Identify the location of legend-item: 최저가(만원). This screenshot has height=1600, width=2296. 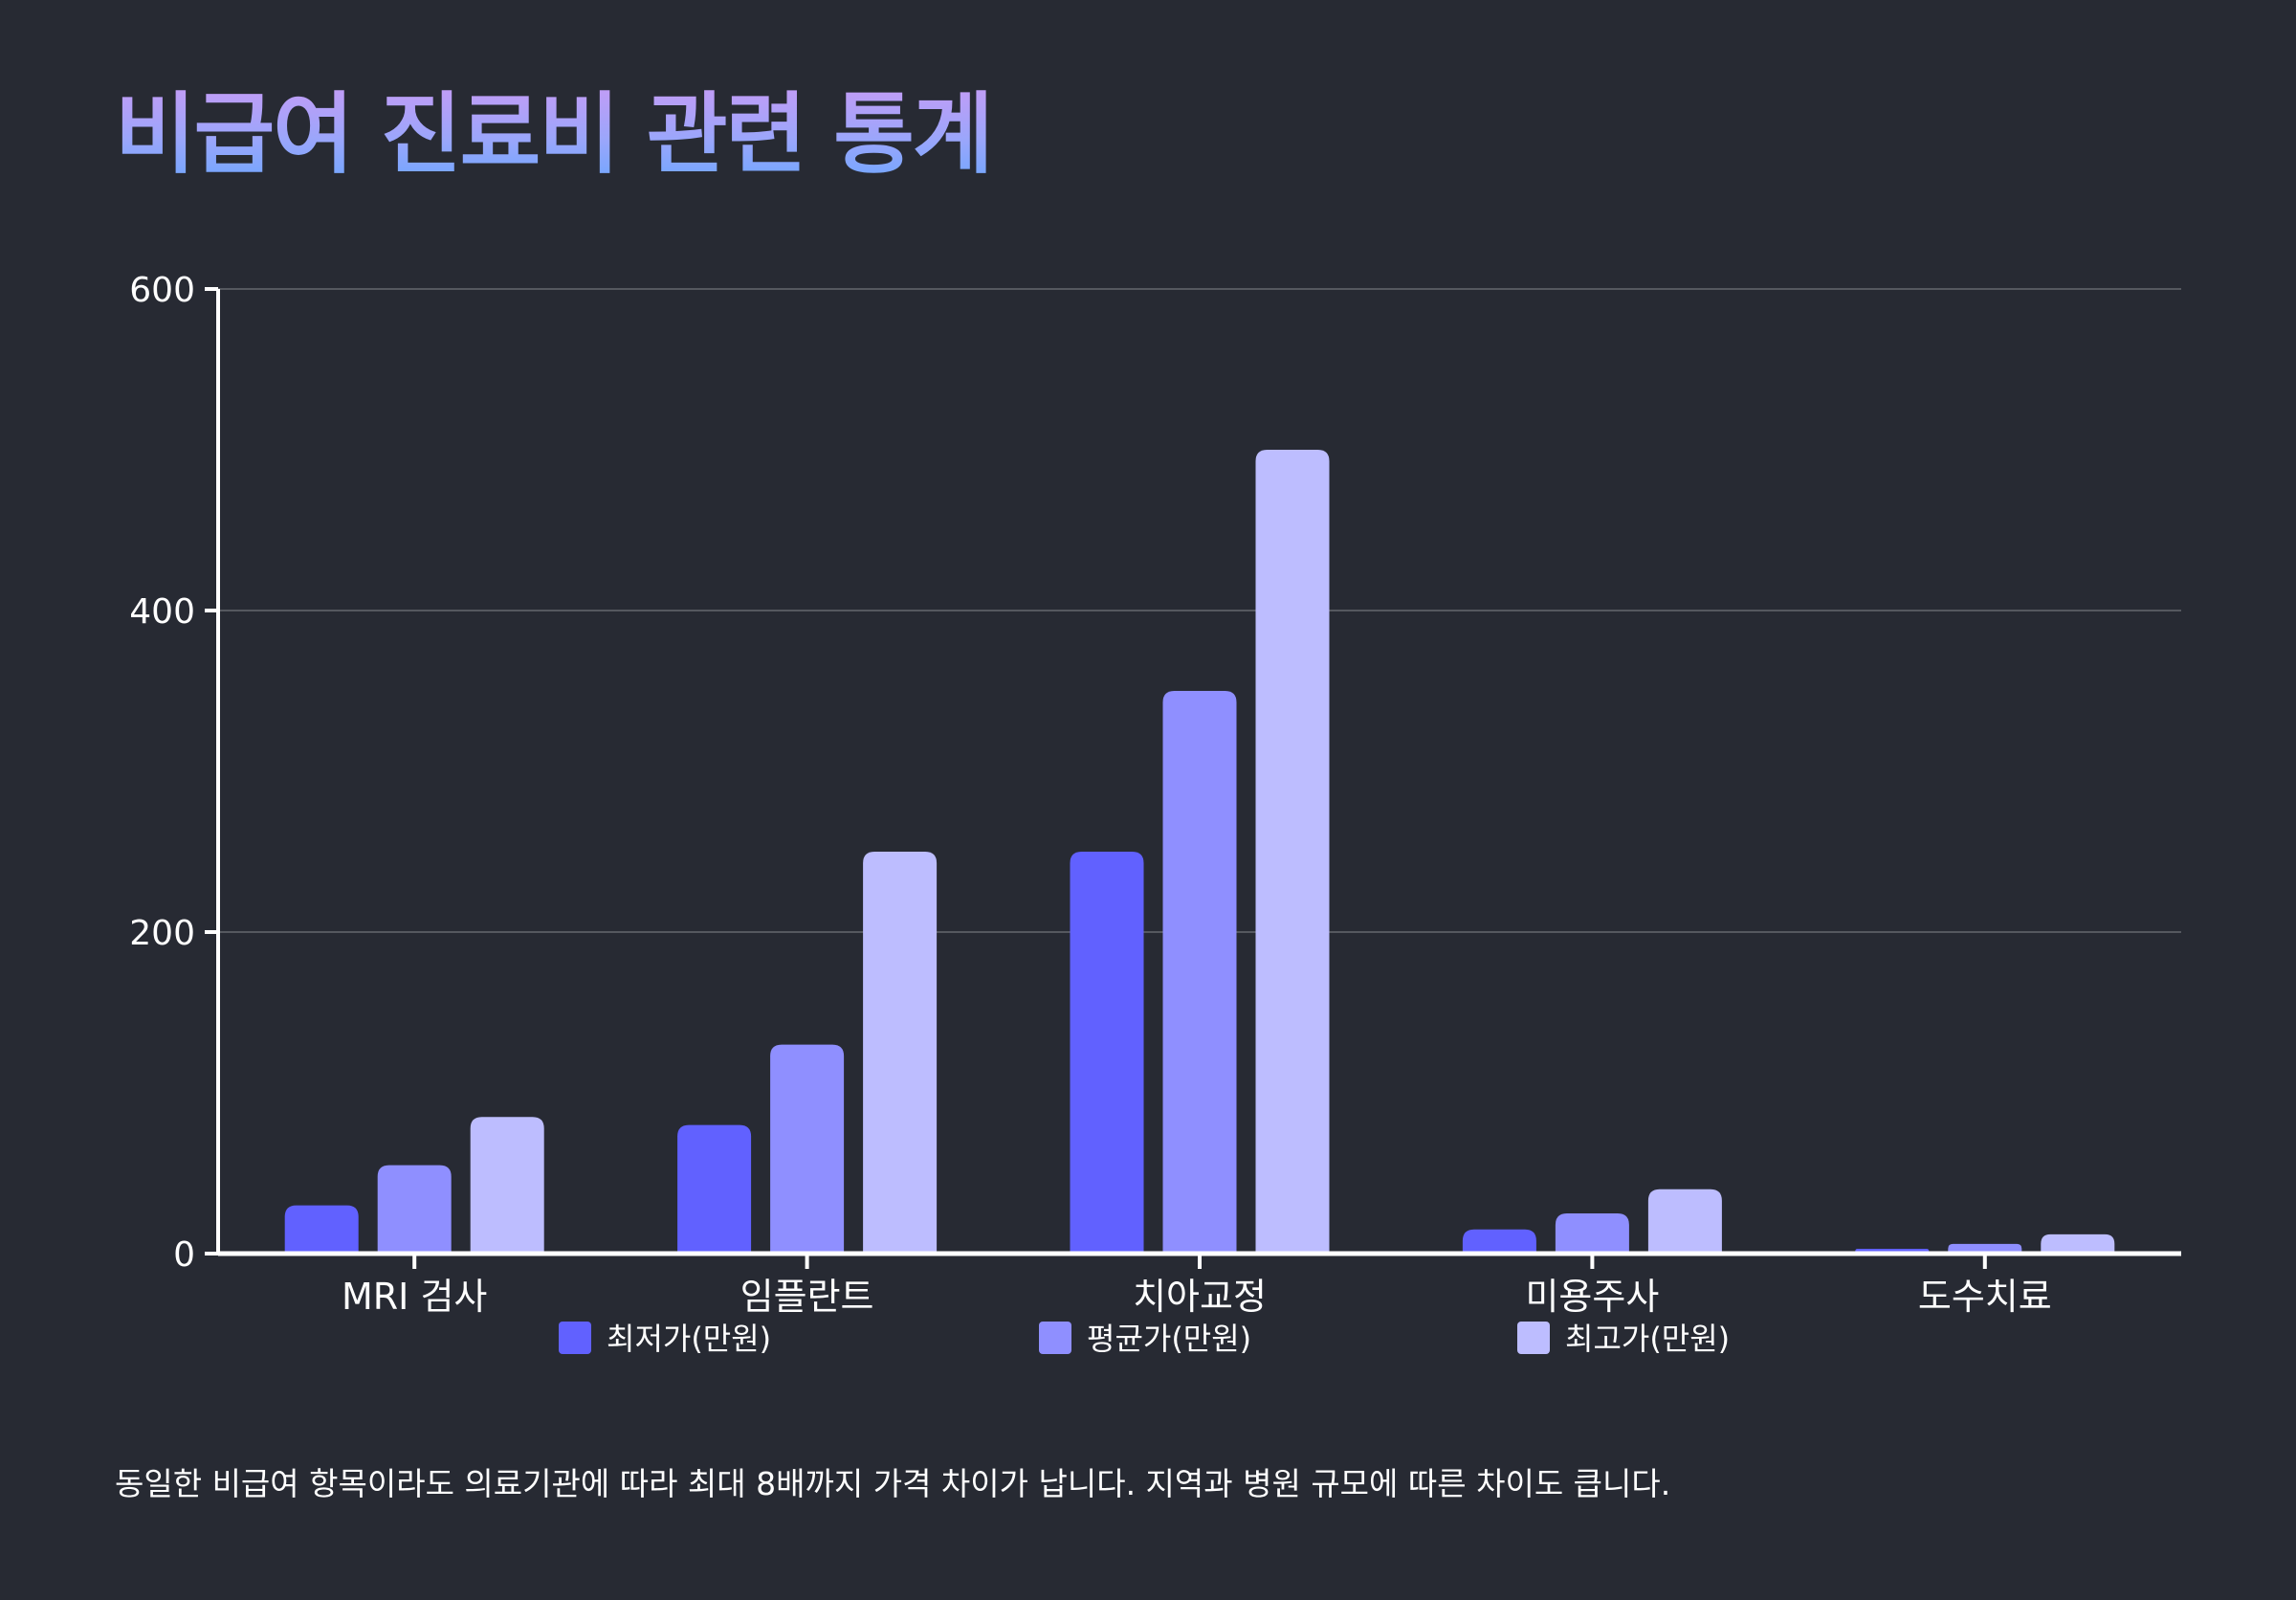
(665, 1339).